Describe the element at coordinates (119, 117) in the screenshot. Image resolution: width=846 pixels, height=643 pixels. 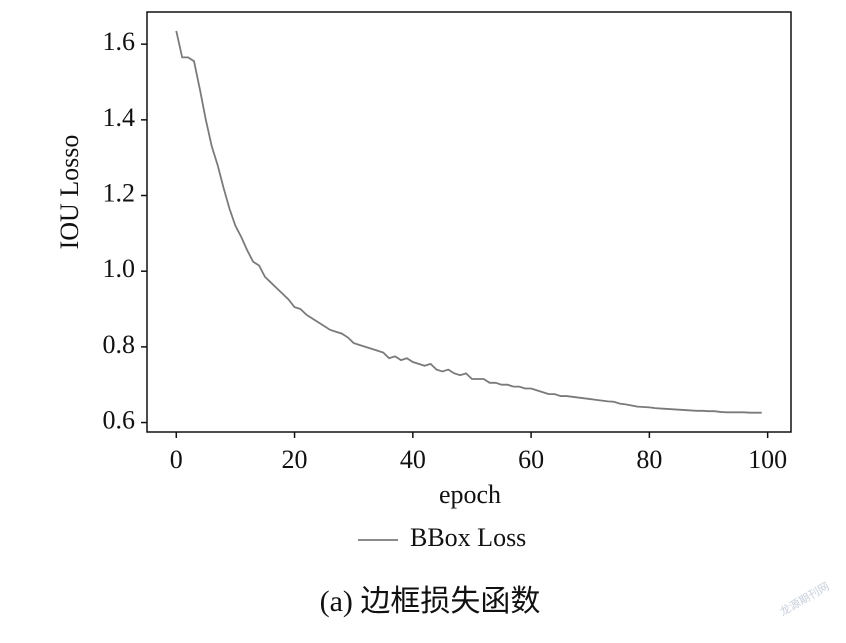
I see `y-tick-label: 1.4` at that location.